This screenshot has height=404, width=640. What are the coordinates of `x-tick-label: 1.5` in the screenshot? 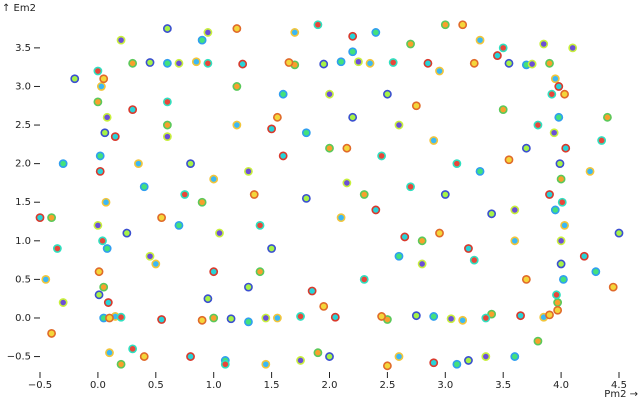 It's located at (272, 385).